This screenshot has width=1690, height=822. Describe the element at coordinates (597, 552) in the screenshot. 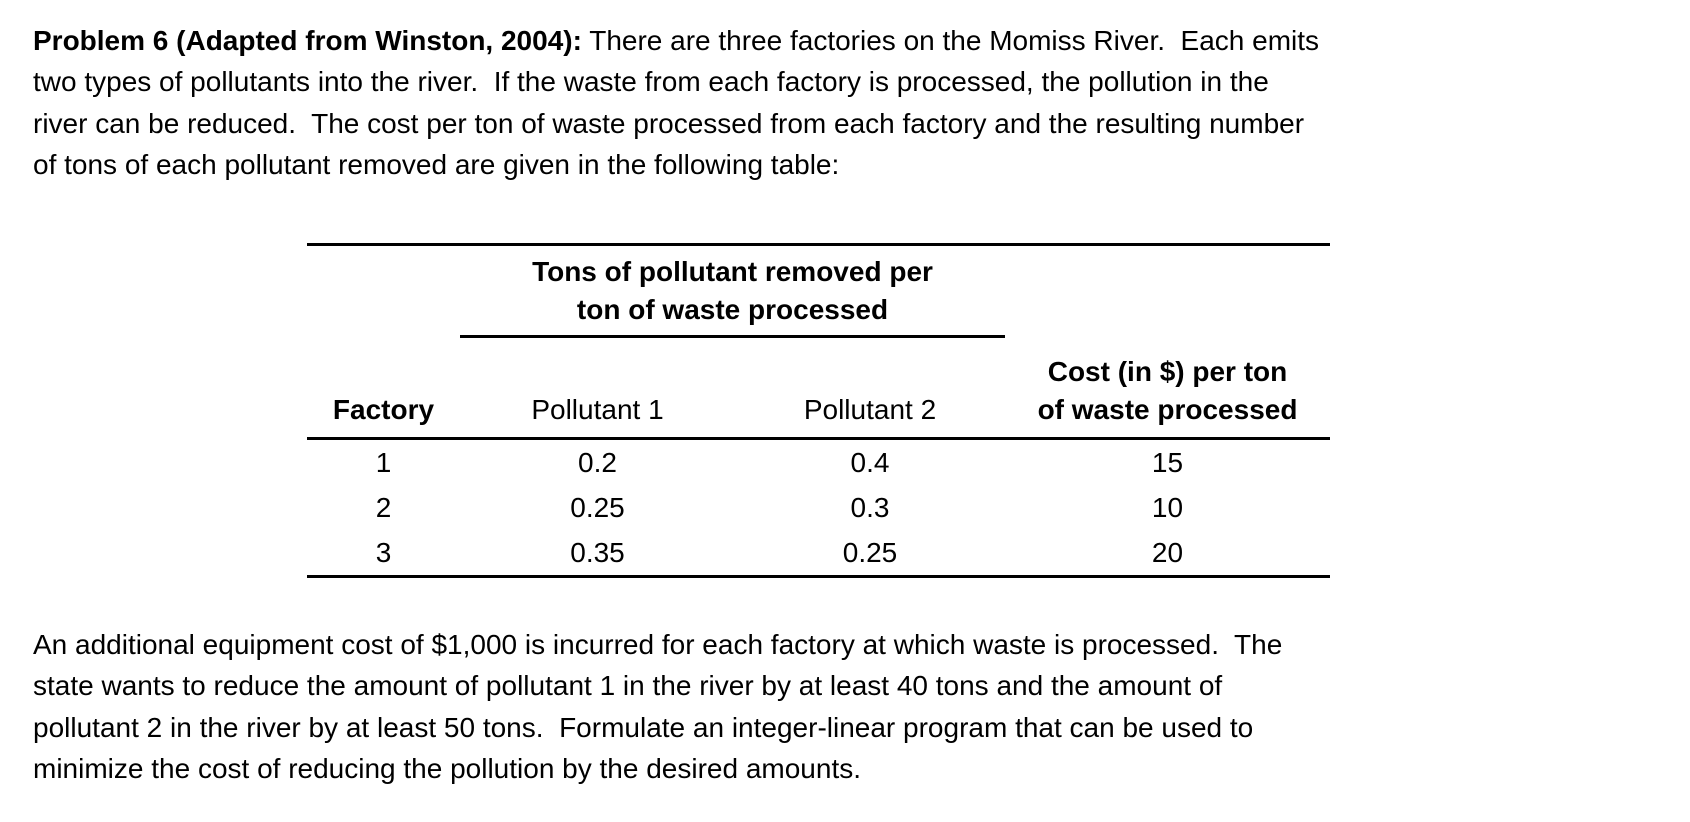

I see `cell-pollutant1: 0.35` at that location.